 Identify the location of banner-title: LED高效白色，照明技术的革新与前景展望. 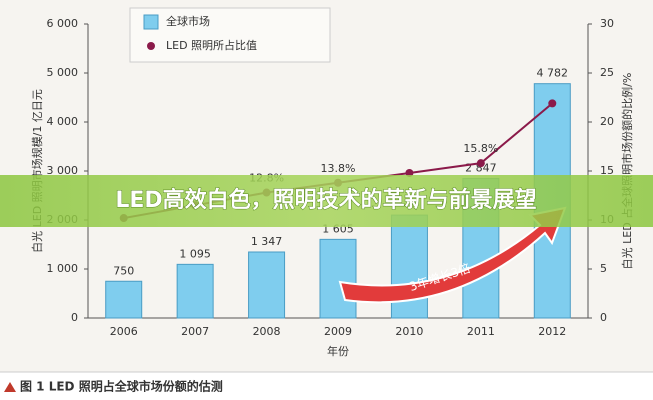
(325, 200).